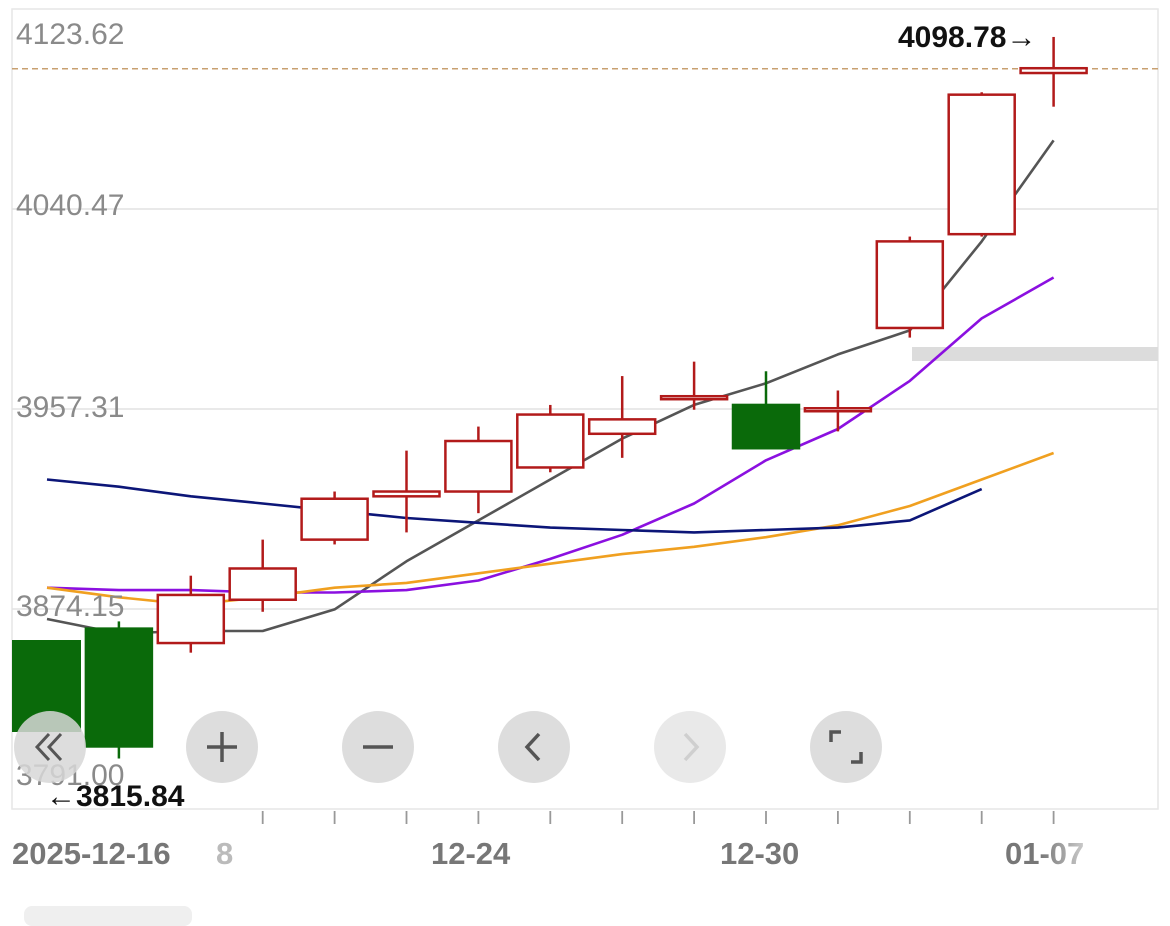  I want to click on x-axis-labels: 2025-12-16 8 12-24 12-30 01-07, so click(548, 853).